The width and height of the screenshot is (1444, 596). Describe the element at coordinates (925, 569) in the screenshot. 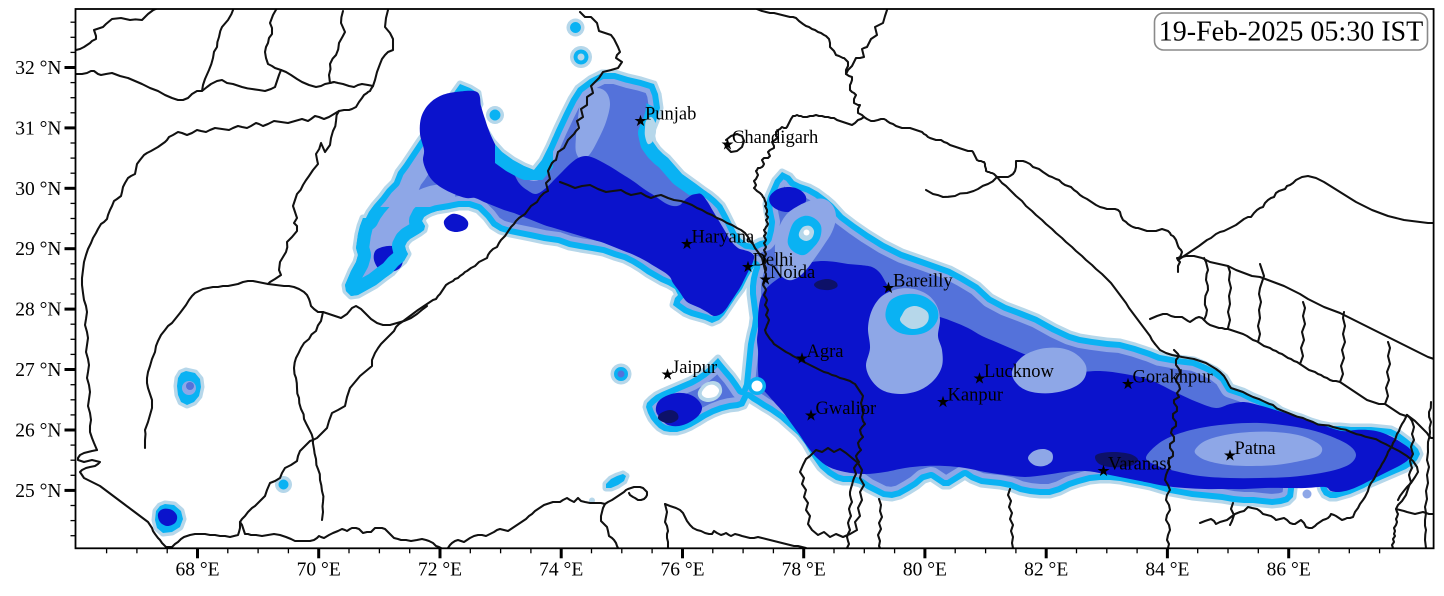

I see `svg-text: 80 °E` at that location.